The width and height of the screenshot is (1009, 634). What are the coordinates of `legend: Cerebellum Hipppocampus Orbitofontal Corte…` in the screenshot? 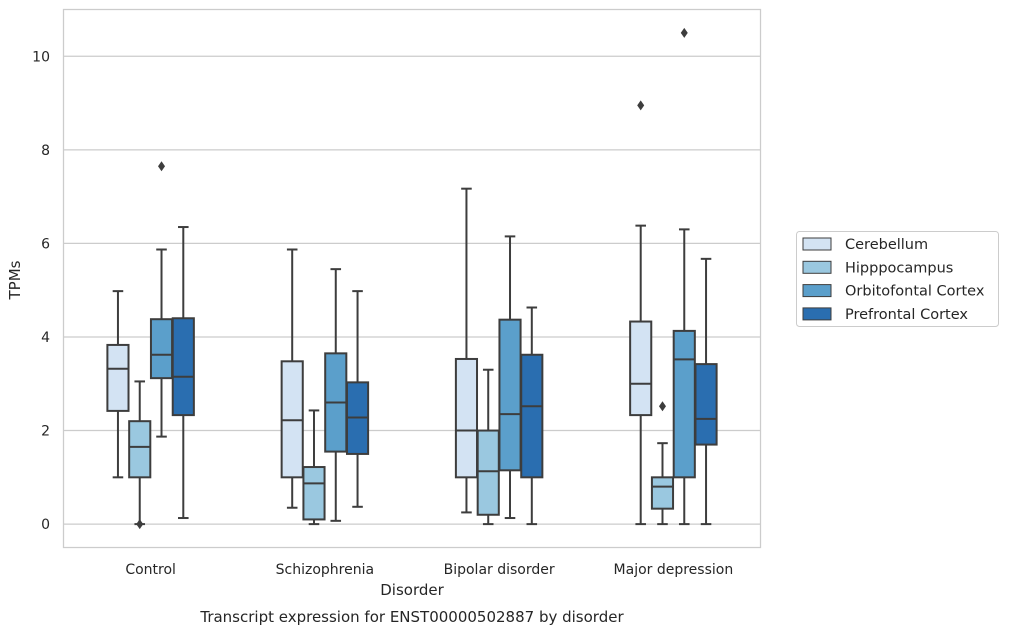 It's located at (897, 279).